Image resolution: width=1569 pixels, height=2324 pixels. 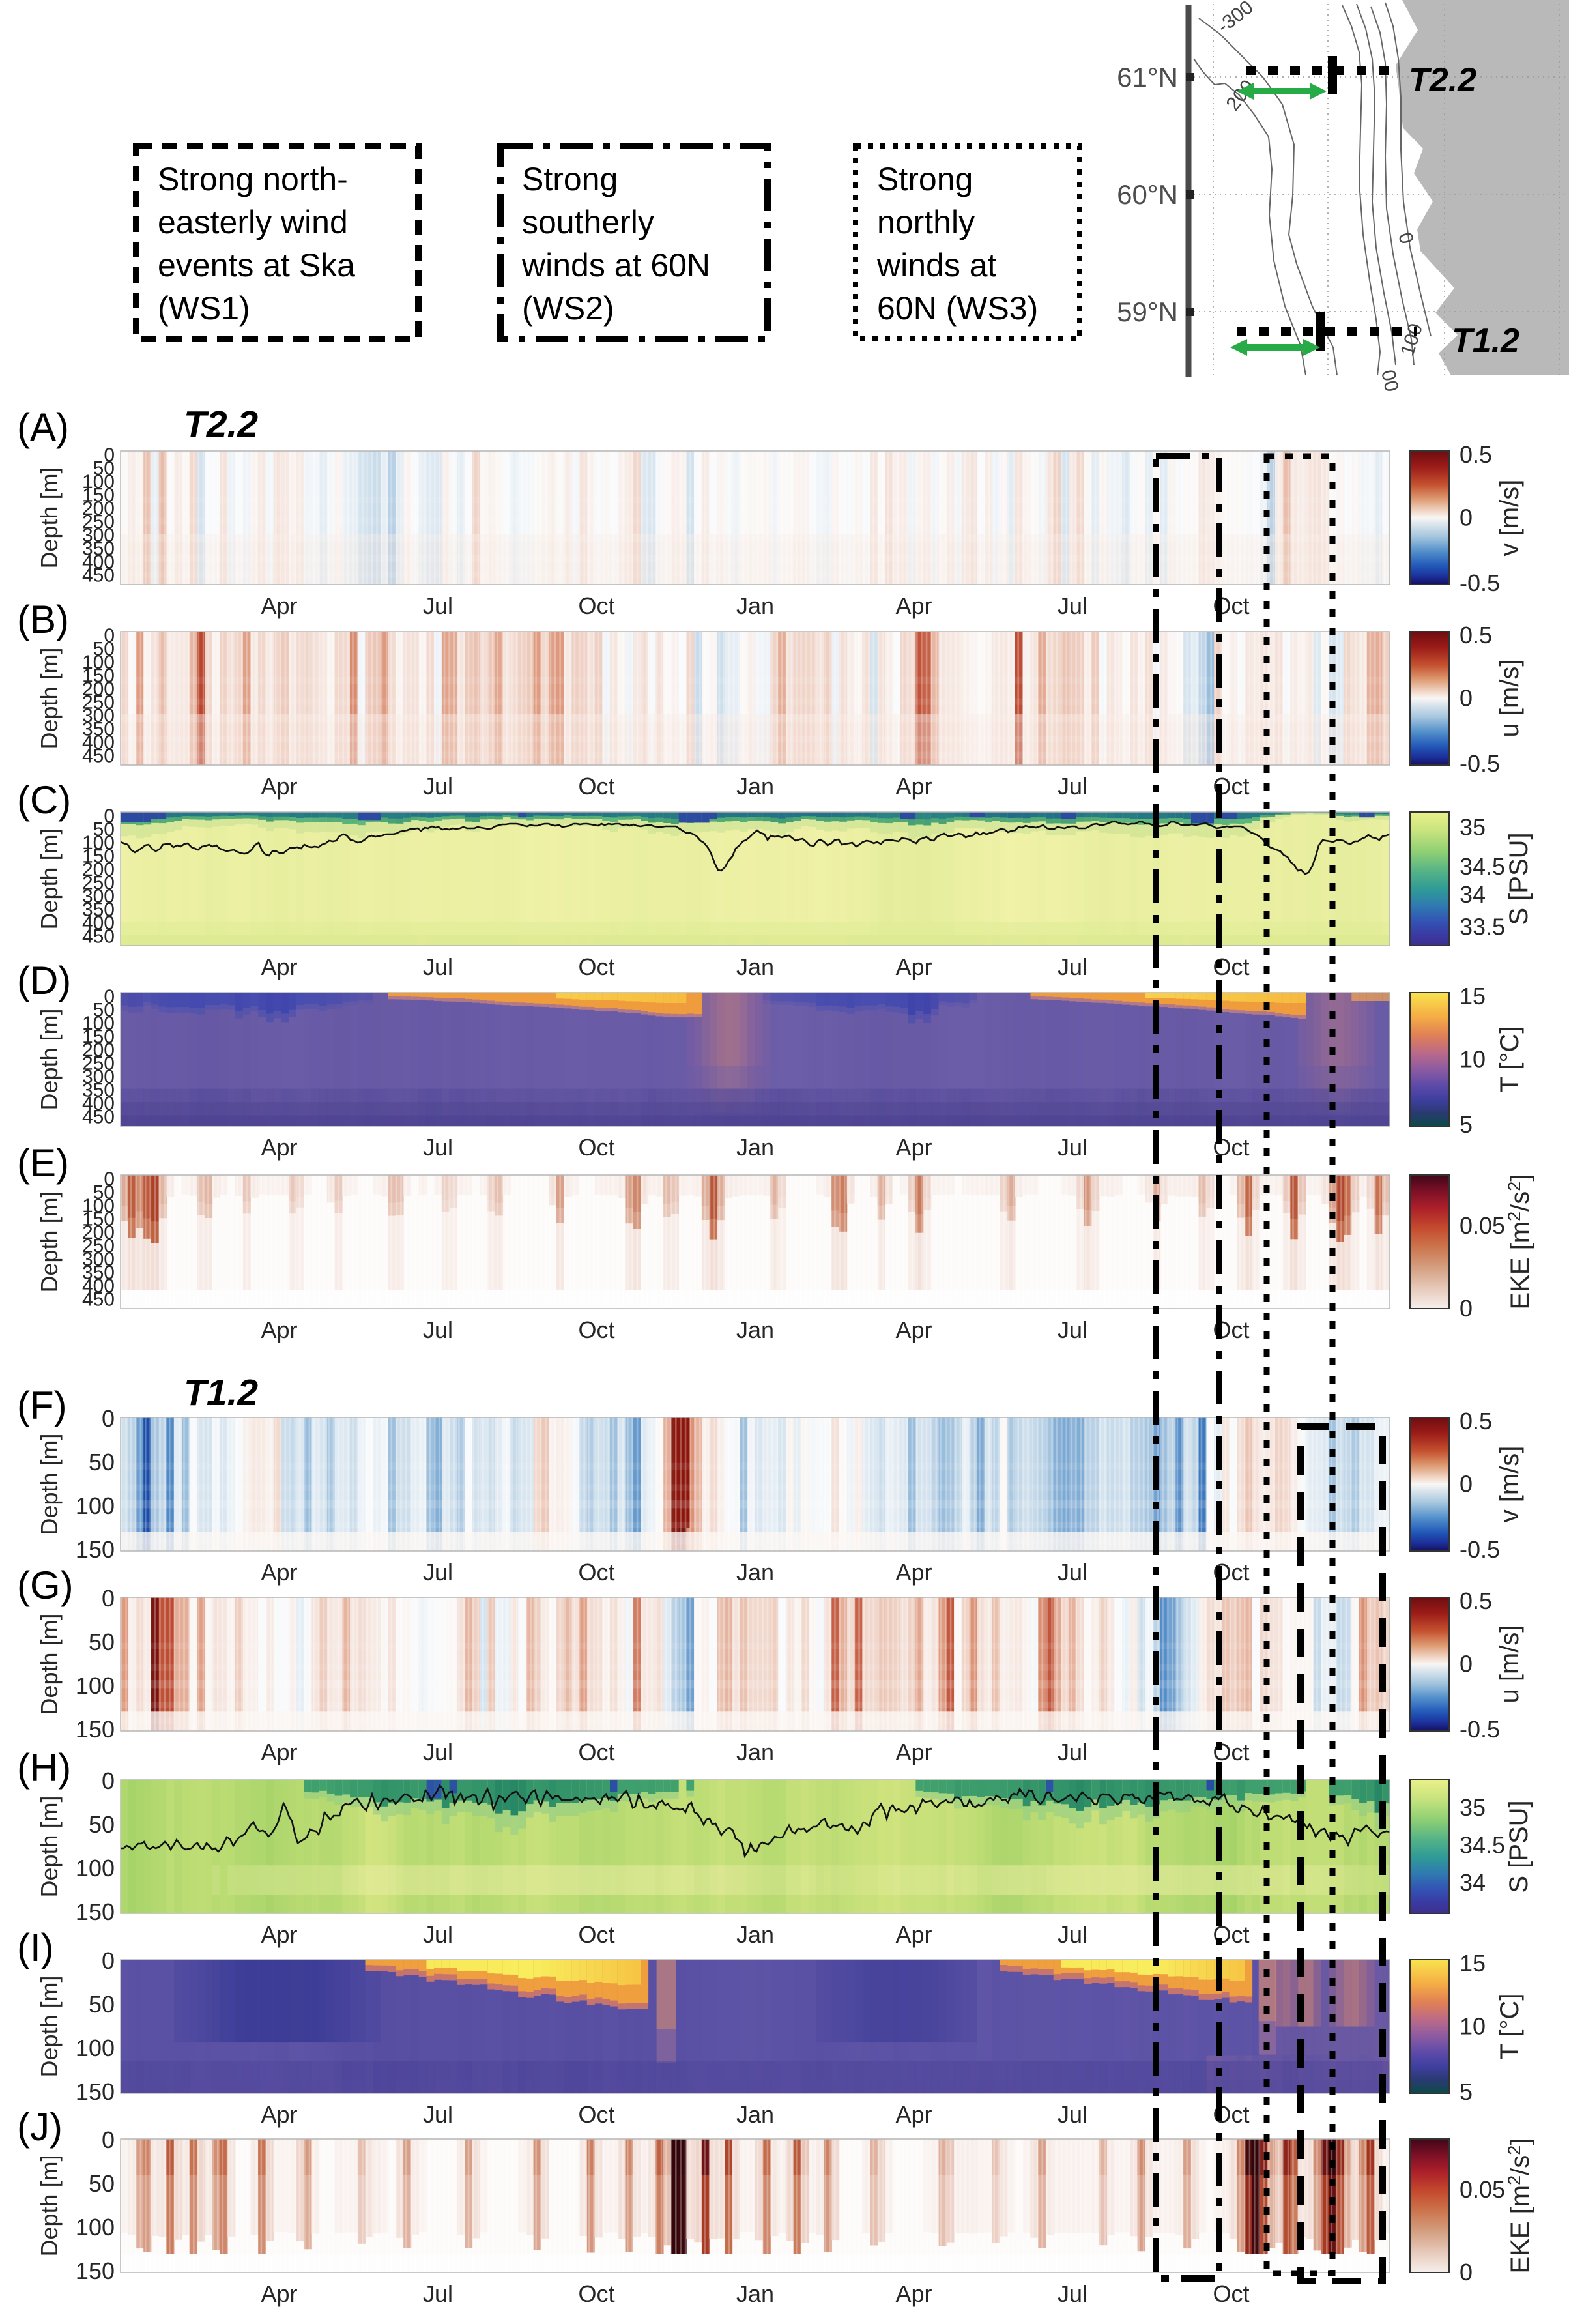 What do you see at coordinates (98, 1300) in the screenshot?
I see `svg-text: 450` at bounding box center [98, 1300].